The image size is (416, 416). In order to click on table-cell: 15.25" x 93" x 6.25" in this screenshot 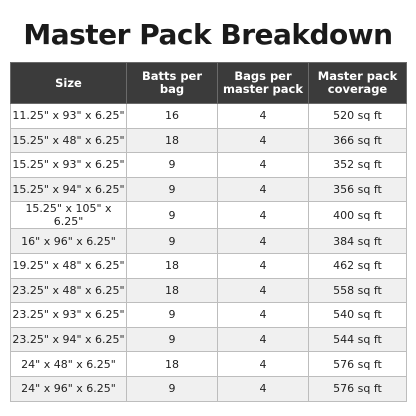, I will do `click(68, 165)`.